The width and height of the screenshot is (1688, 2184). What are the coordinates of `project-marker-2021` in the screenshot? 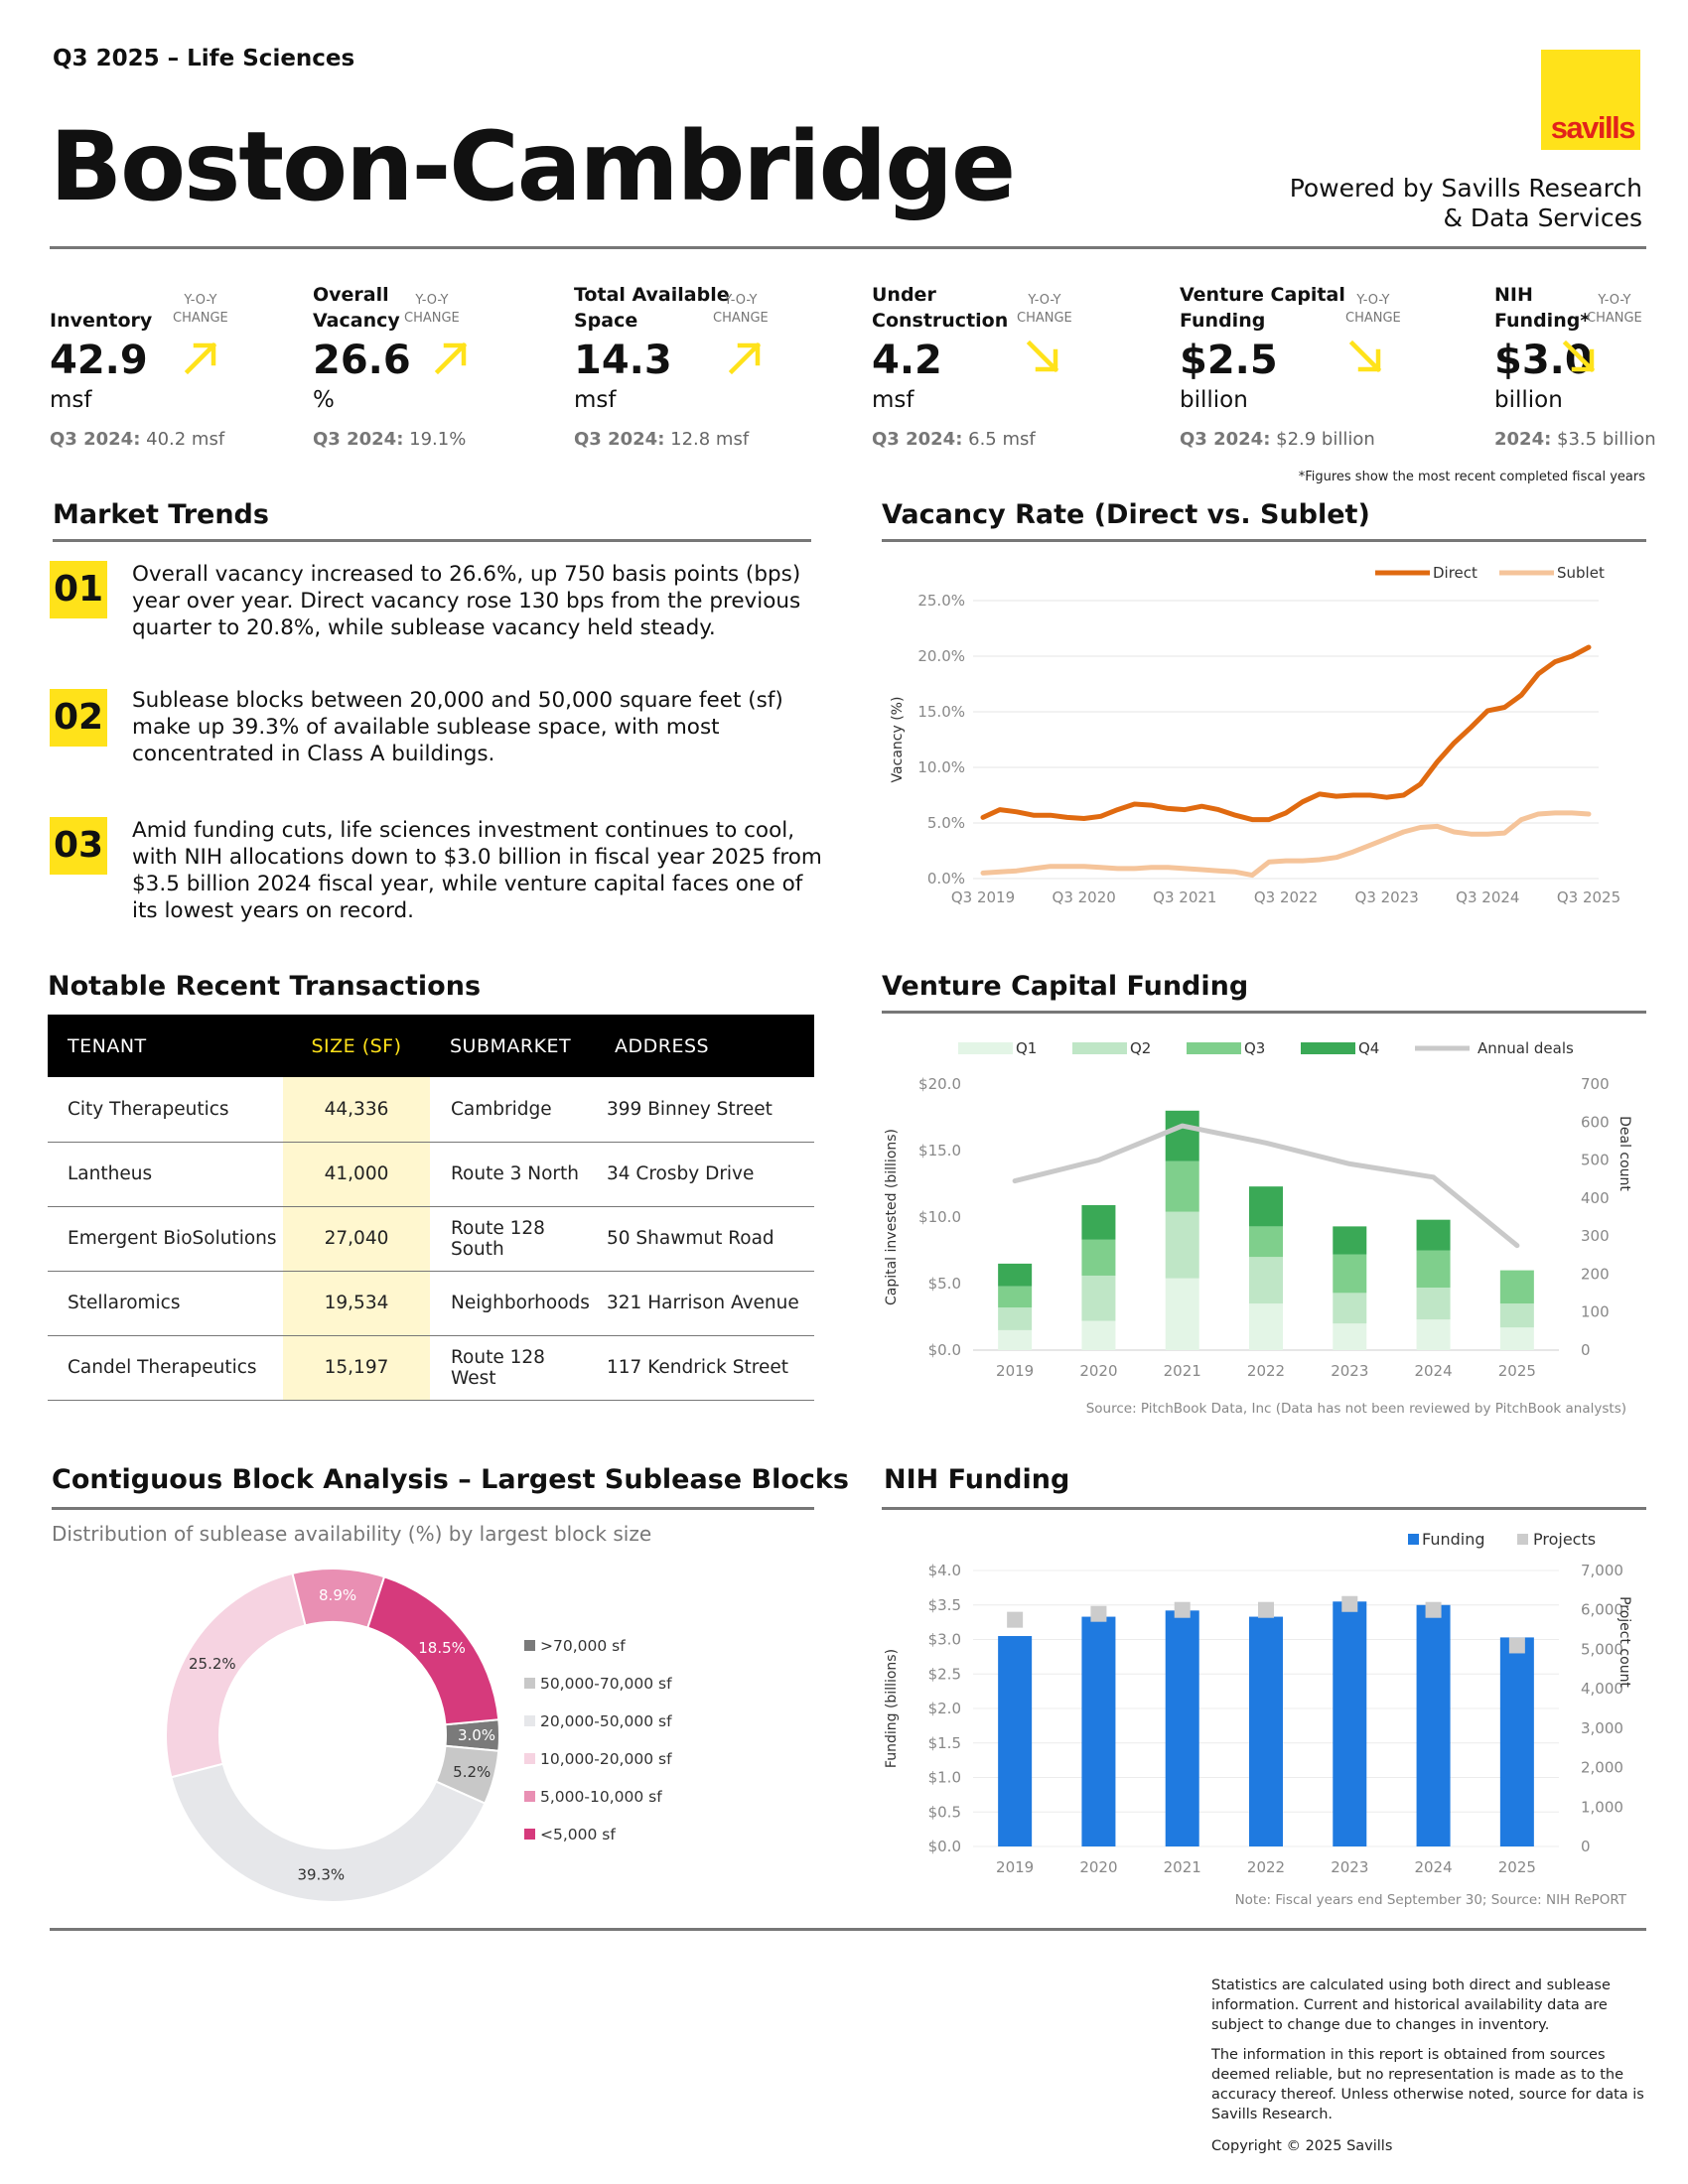 It's located at (1182, 1609).